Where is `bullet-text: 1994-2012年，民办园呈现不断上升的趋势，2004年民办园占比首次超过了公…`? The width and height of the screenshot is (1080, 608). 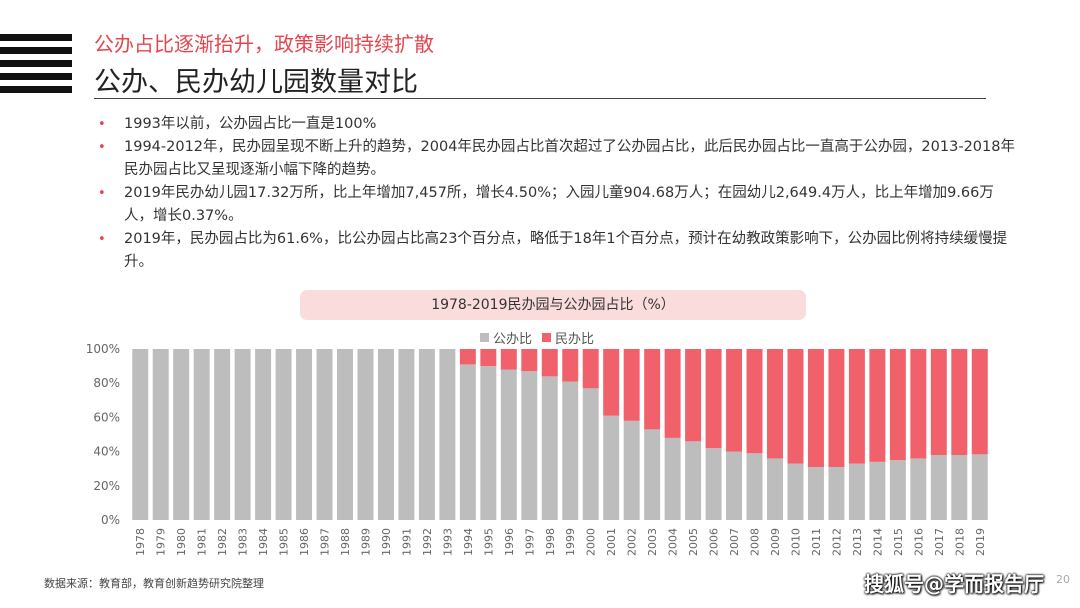 bullet-text: 1994-2012年，民办园呈现不断上升的趋势，2004年民办园占比首次超过了公… is located at coordinates (569, 158).